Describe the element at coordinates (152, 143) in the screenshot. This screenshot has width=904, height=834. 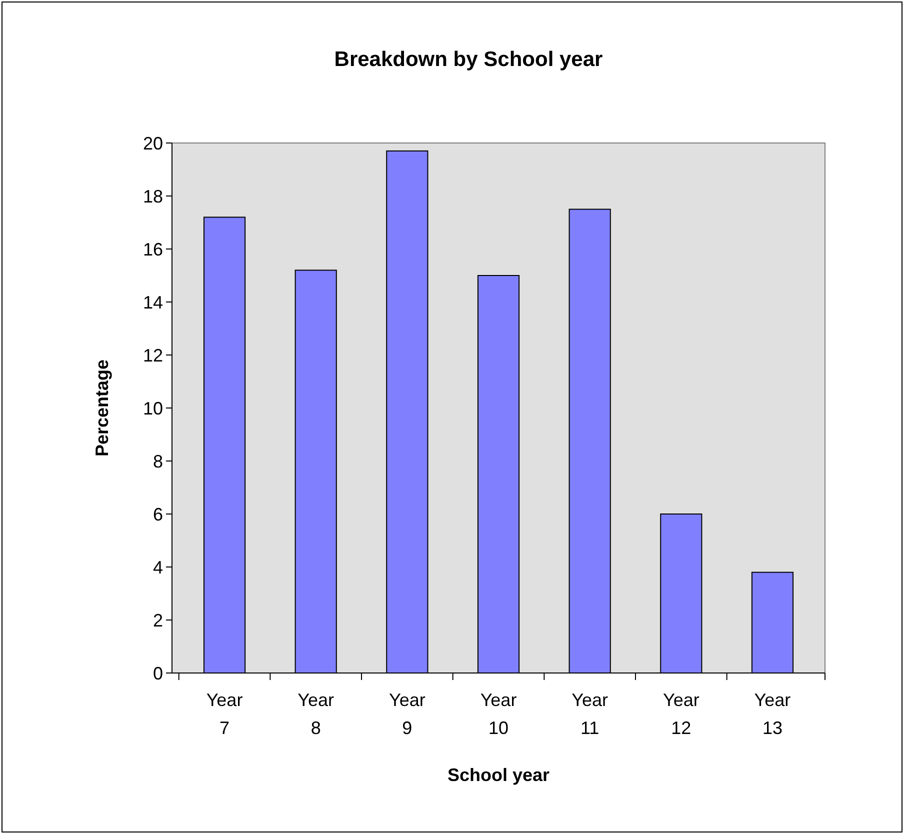
I see `y-tick-label: 20` at that location.